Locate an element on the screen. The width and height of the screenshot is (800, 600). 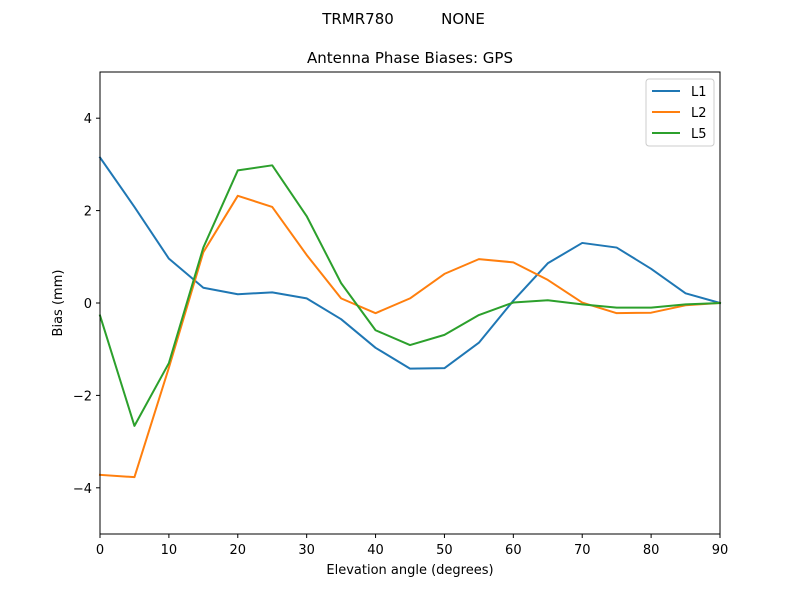
y-tick-label: 0 is located at coordinates (88, 304).